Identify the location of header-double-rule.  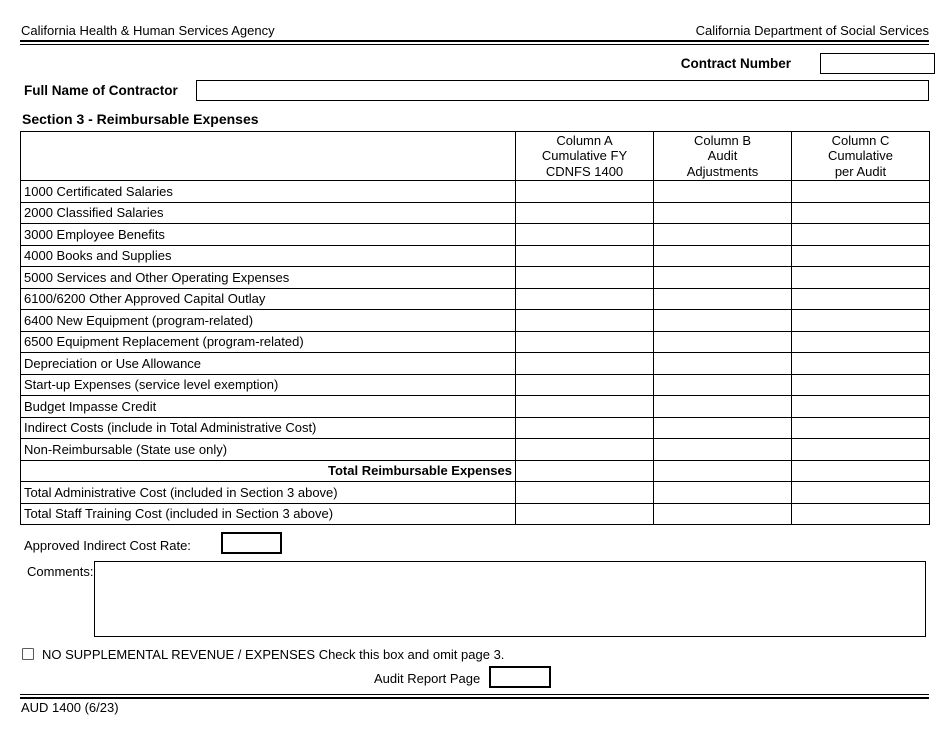
(474, 42).